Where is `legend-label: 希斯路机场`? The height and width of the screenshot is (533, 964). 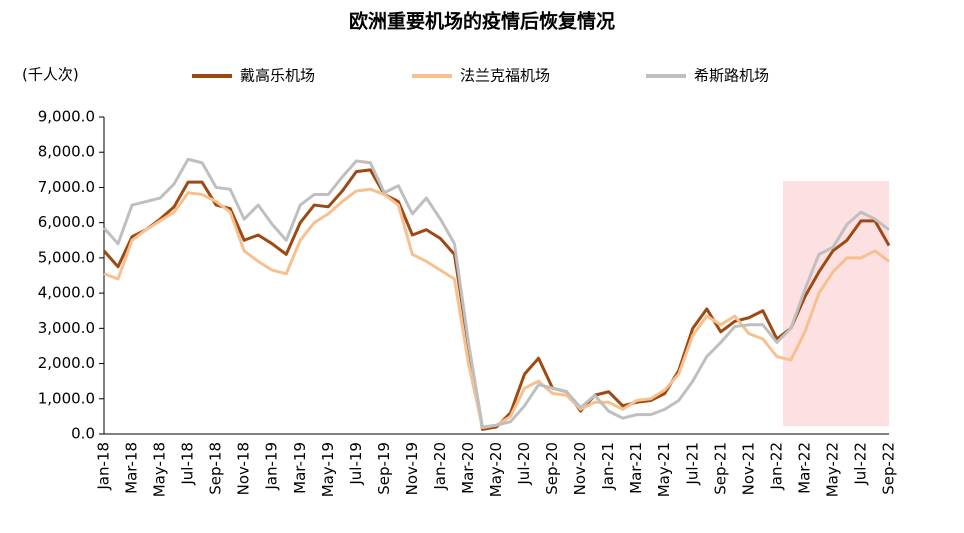
legend-label: 希斯路机场 is located at coordinates (731, 76).